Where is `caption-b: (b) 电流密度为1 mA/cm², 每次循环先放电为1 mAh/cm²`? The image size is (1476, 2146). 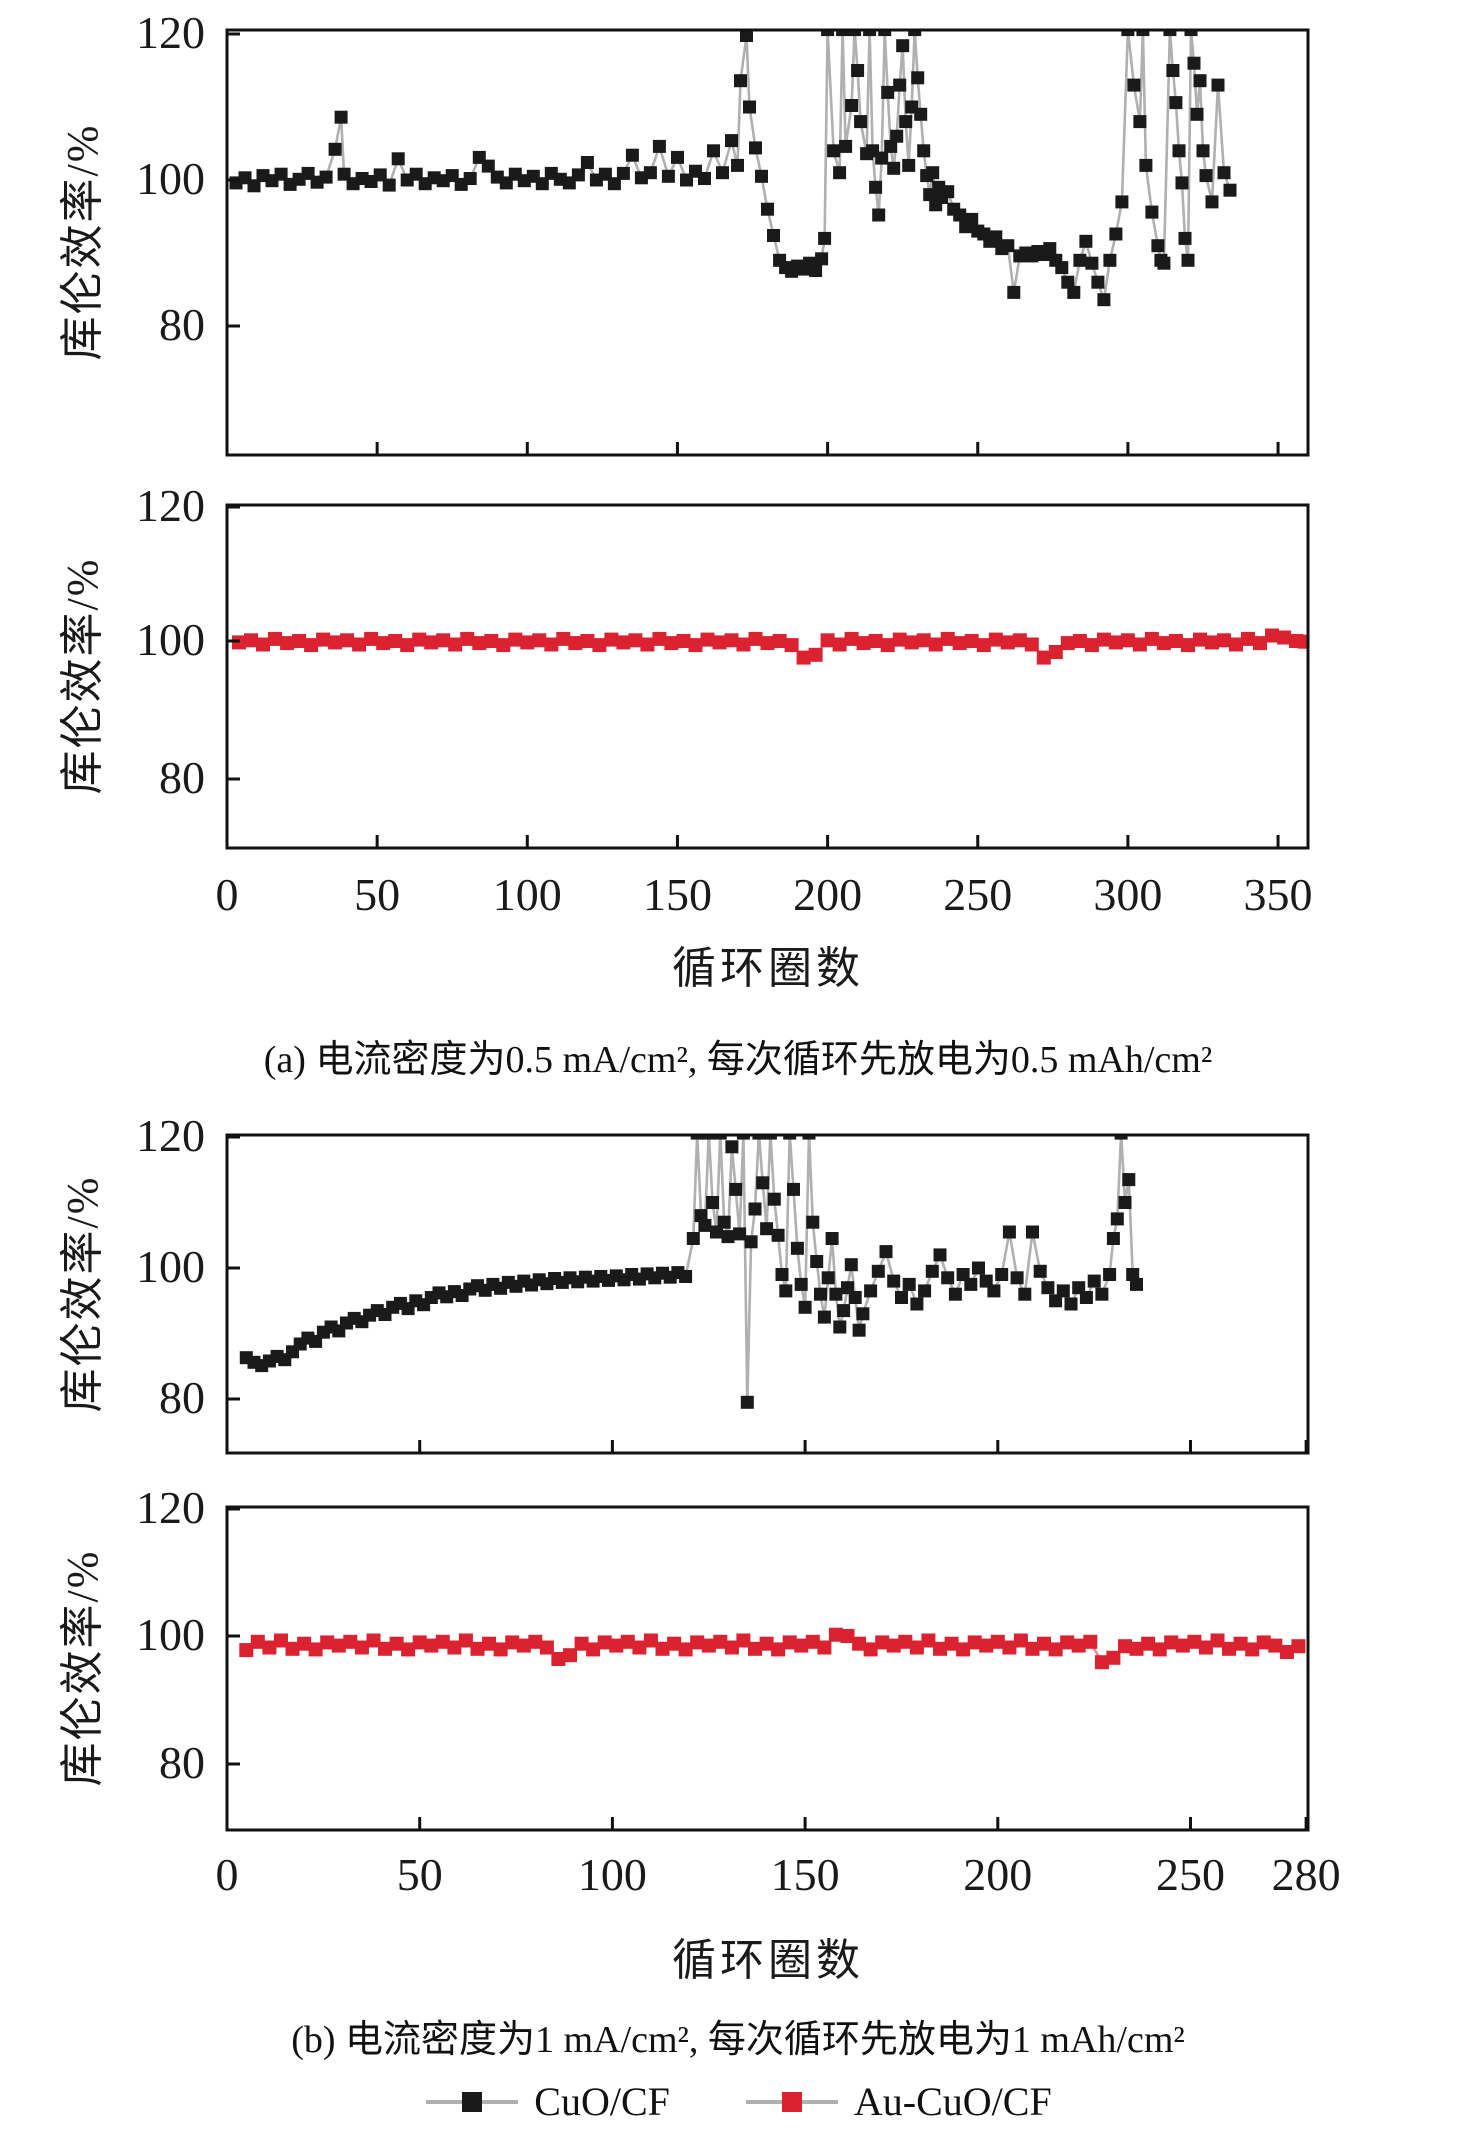 caption-b: (b) 电流密度为1 mA/cm², 每次循环先放电为1 mAh/cm² is located at coordinates (738, 2040).